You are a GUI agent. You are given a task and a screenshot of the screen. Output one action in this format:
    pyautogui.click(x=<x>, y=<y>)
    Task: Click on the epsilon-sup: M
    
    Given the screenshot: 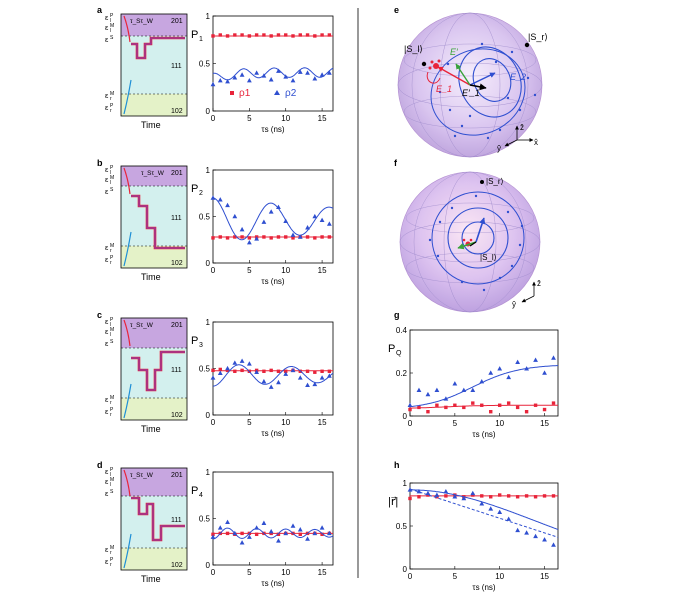 What is the action you would take?
    pyautogui.click(x=112, y=330)
    